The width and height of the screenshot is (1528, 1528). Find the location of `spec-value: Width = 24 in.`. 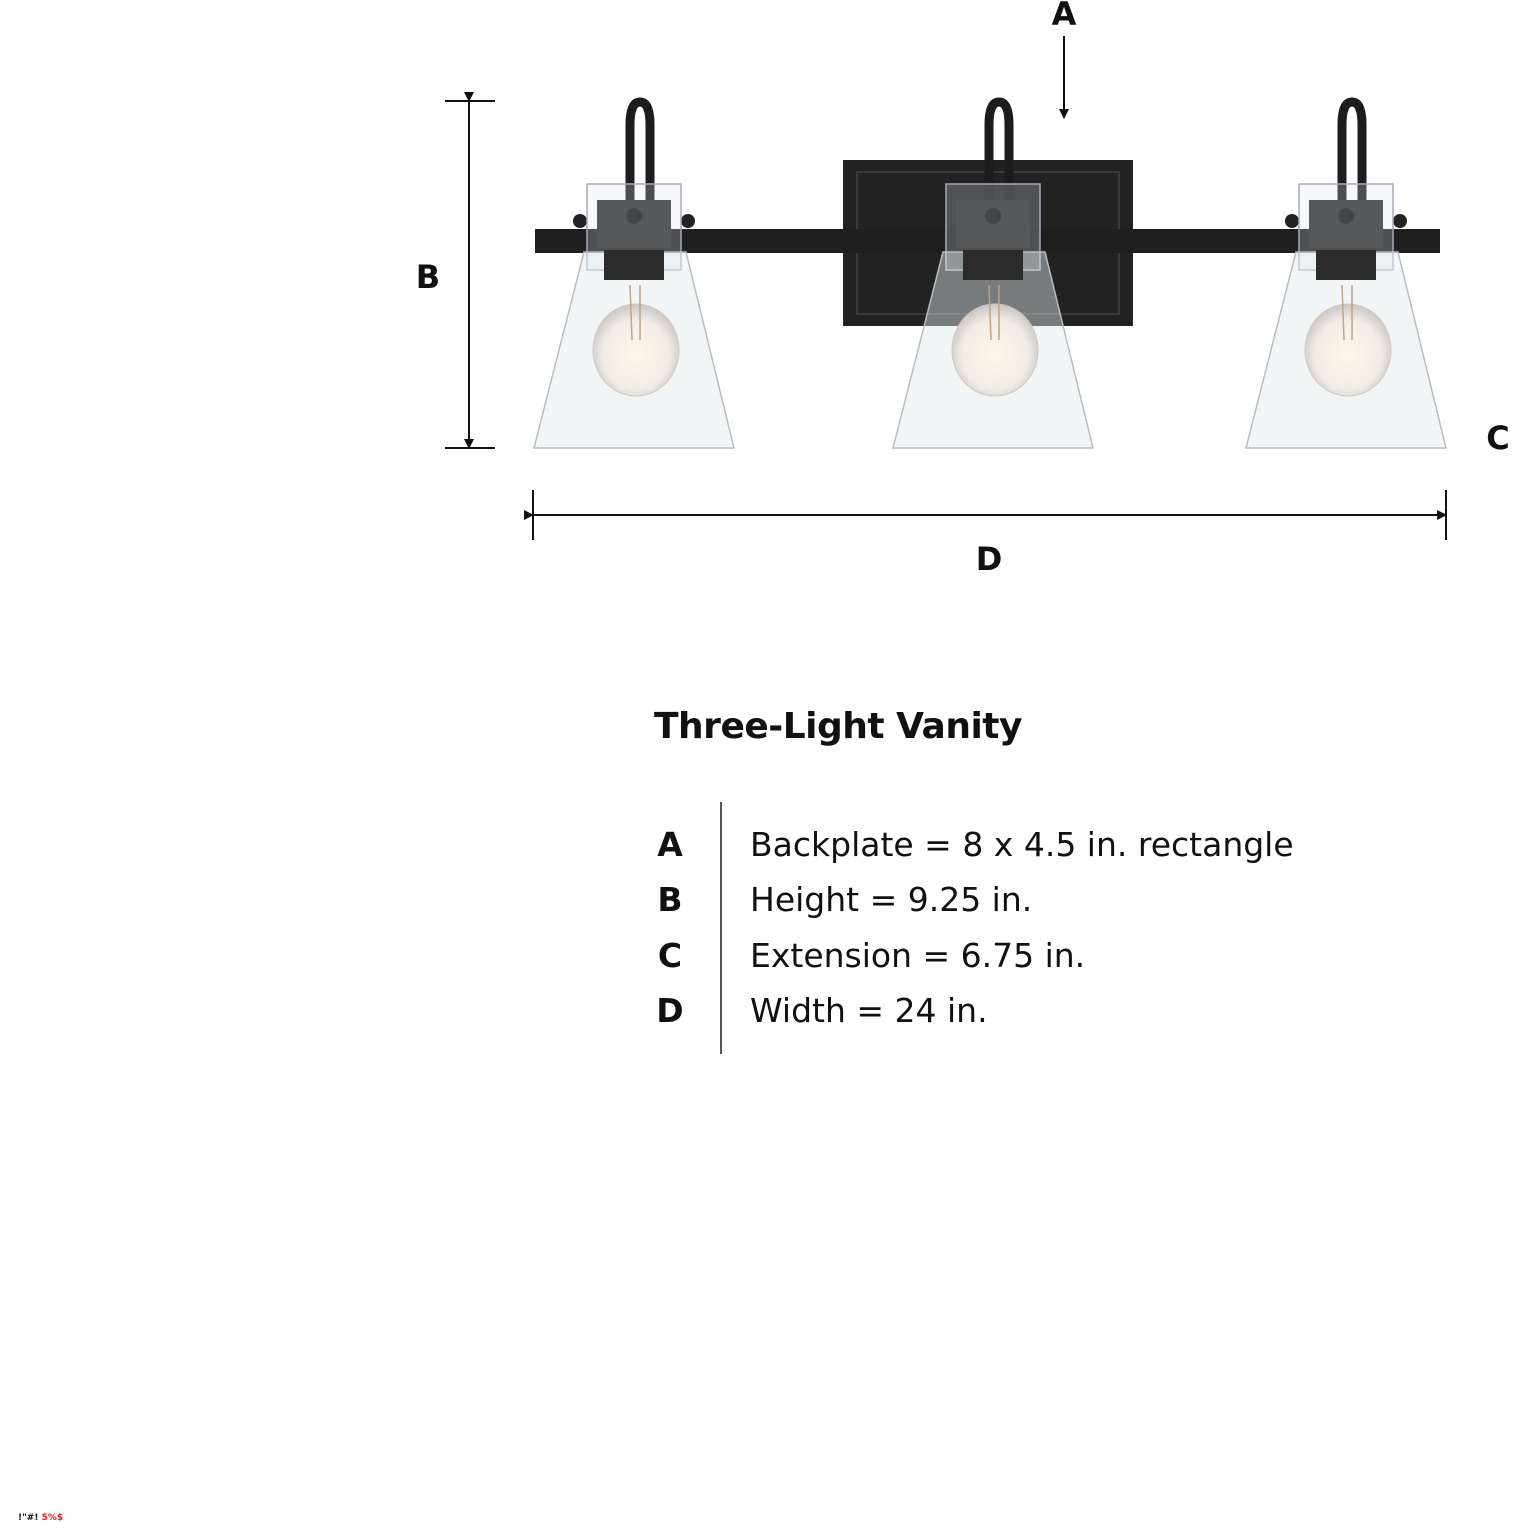

spec-value: Width = 24 in. is located at coordinates (869, 1010).